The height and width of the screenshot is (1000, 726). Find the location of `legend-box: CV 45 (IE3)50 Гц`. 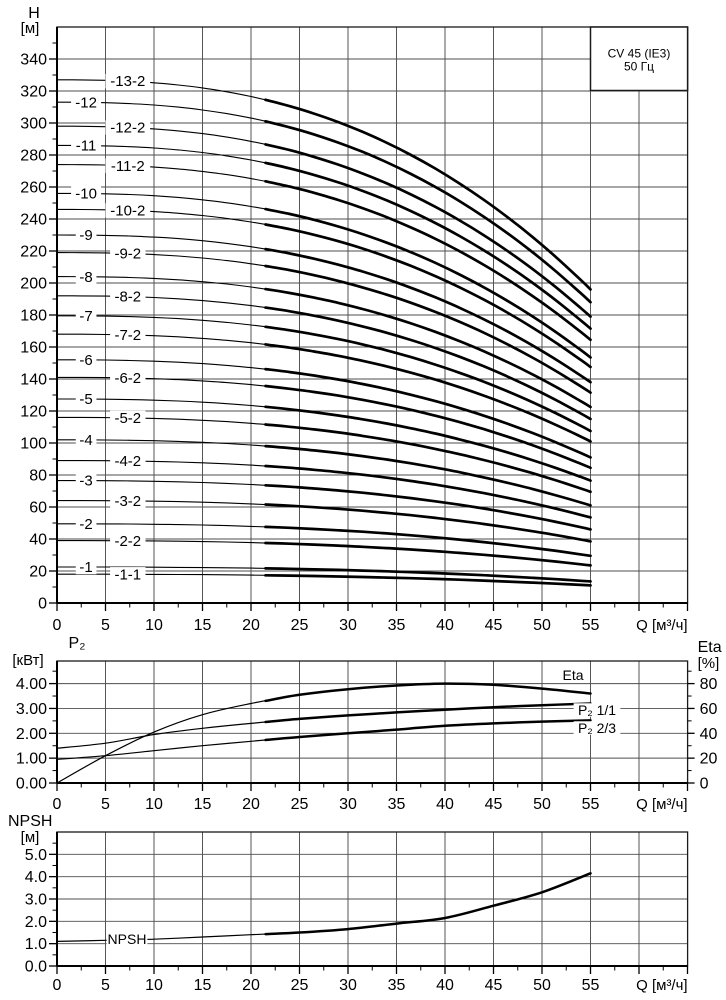

legend-box: CV 45 (IE3)50 Гц is located at coordinates (639, 59).